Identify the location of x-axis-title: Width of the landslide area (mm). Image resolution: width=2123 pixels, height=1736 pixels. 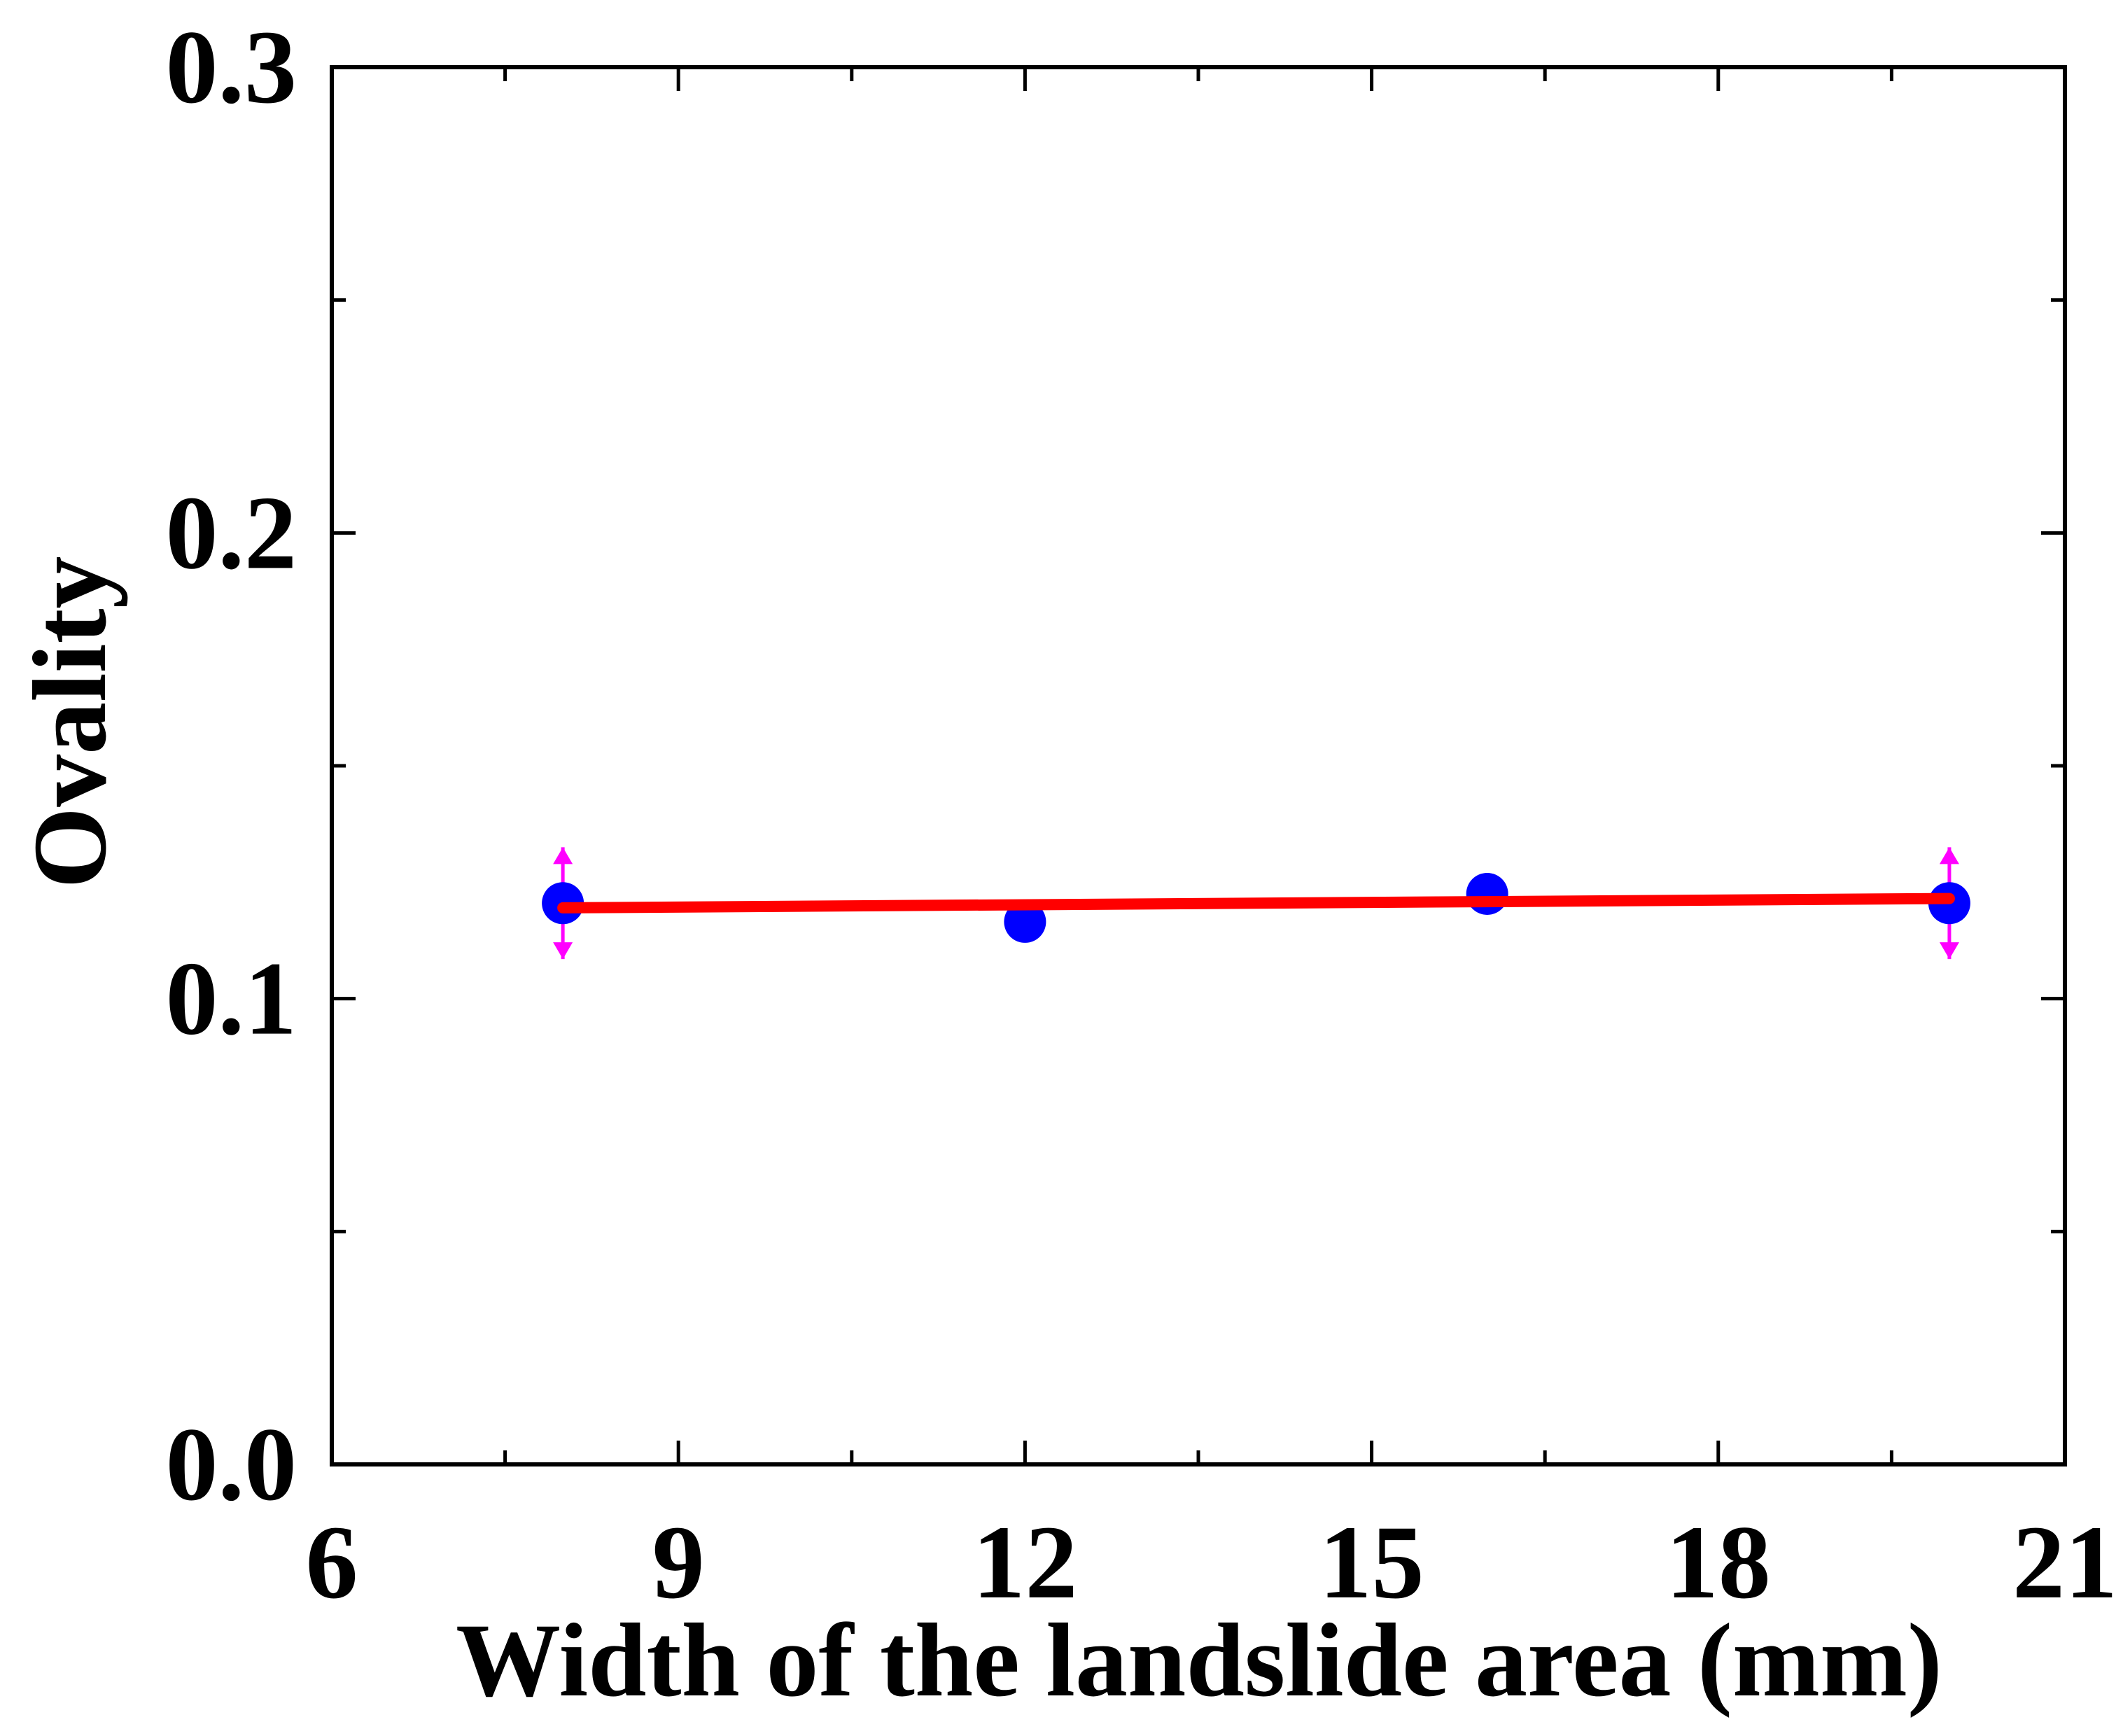
(1199, 1660).